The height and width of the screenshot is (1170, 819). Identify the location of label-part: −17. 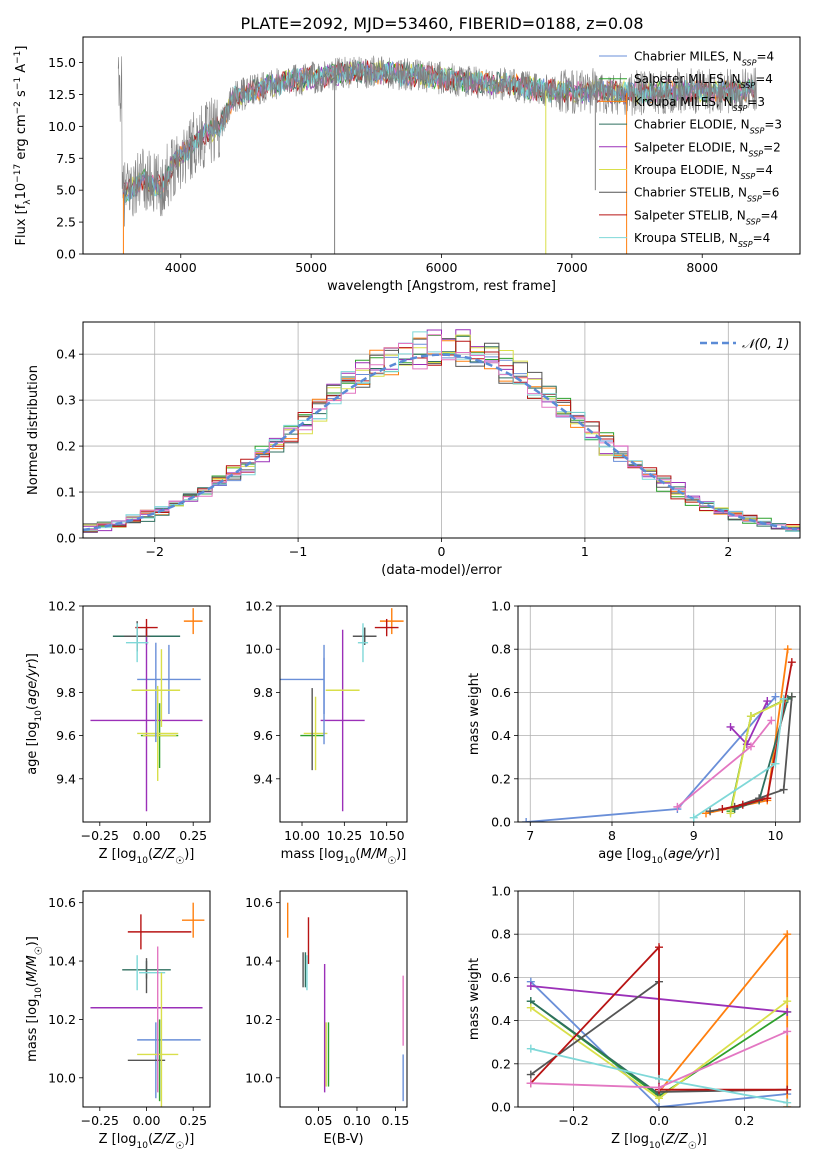
(18, 173).